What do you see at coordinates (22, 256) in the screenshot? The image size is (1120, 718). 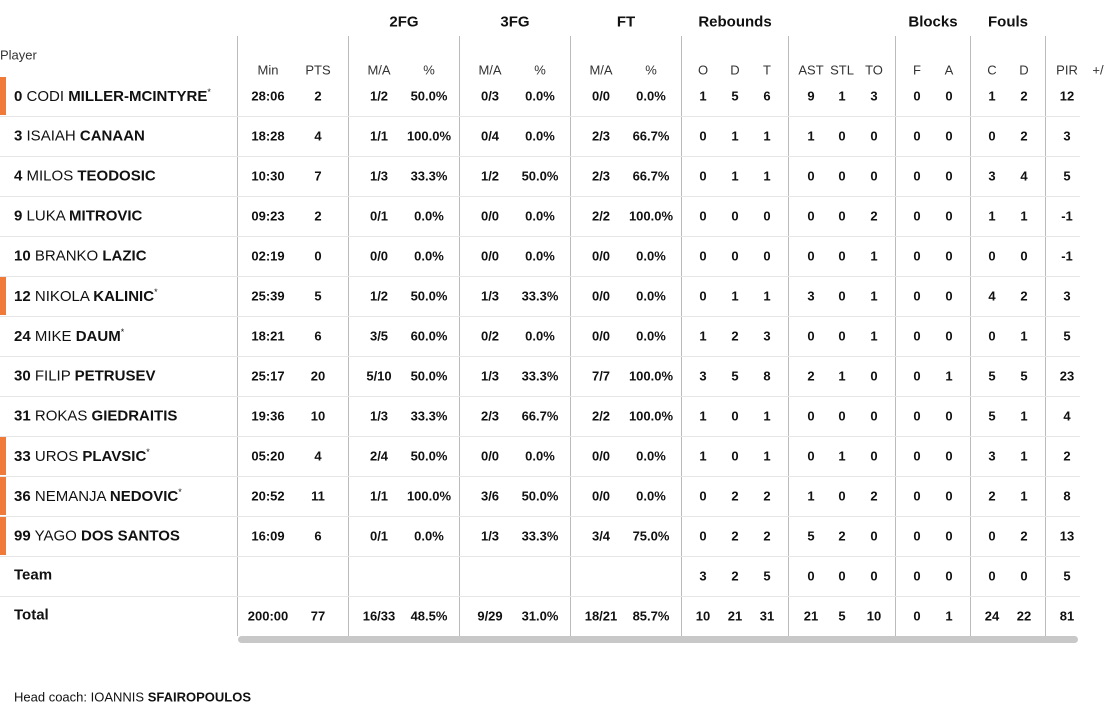 I see `player-number: 10` at bounding box center [22, 256].